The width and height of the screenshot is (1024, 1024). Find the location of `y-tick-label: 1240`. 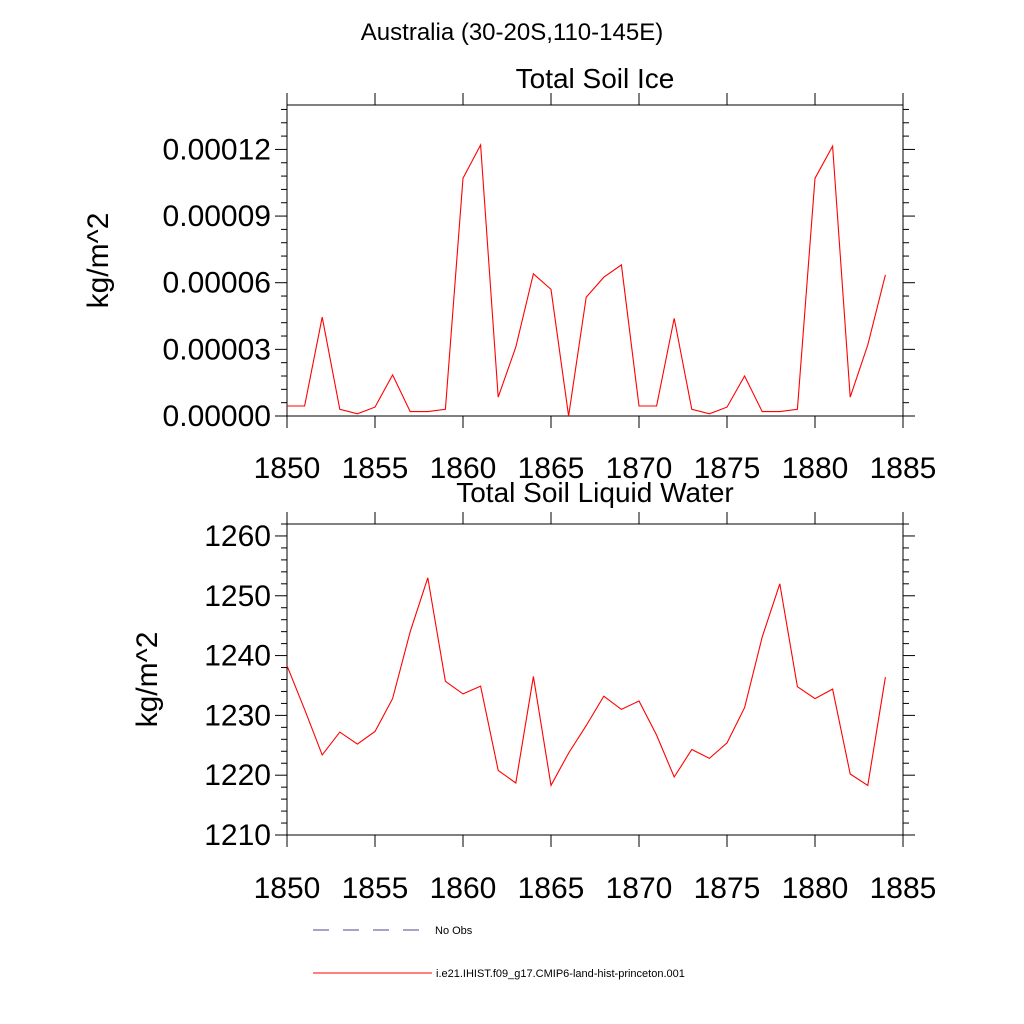

y-tick-label: 1240 is located at coordinates (237, 656).